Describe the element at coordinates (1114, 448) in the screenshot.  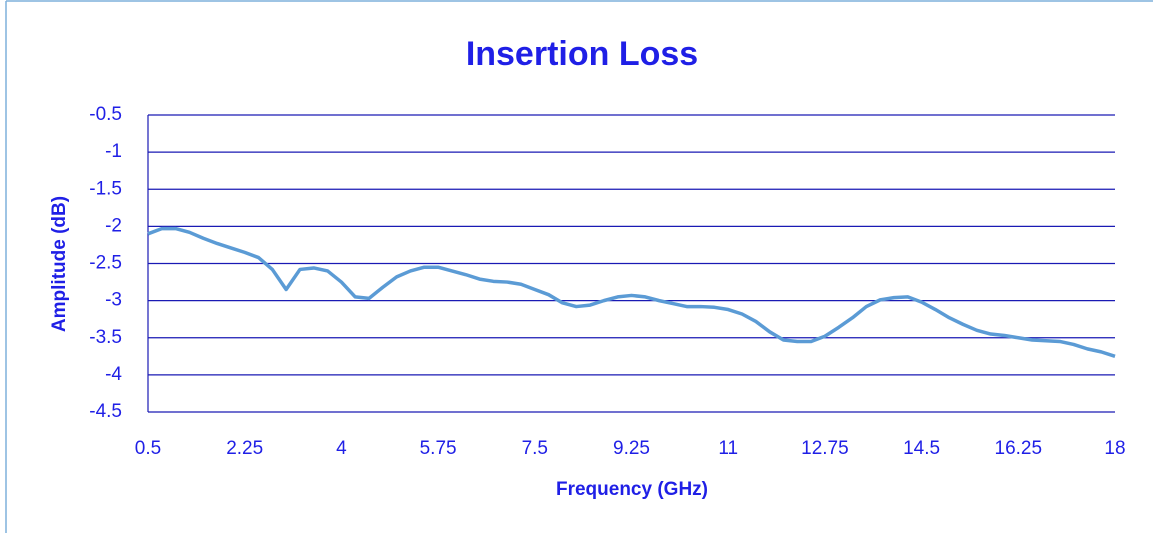
I see `x-tick-label: 18` at that location.